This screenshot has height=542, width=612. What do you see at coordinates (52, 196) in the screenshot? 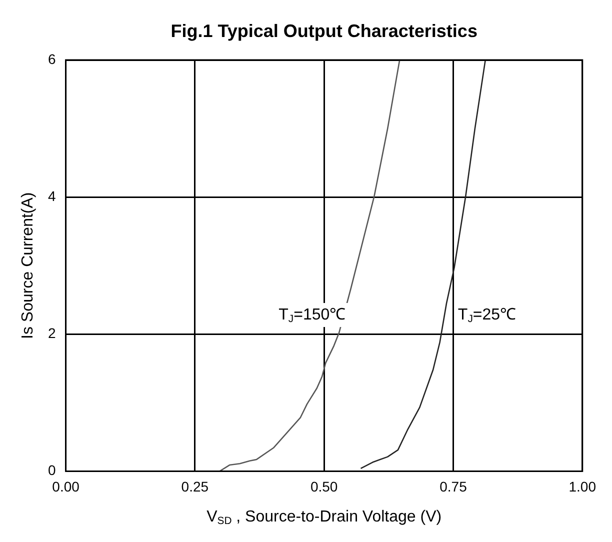
I see `y-tick-label: 4` at bounding box center [52, 196].